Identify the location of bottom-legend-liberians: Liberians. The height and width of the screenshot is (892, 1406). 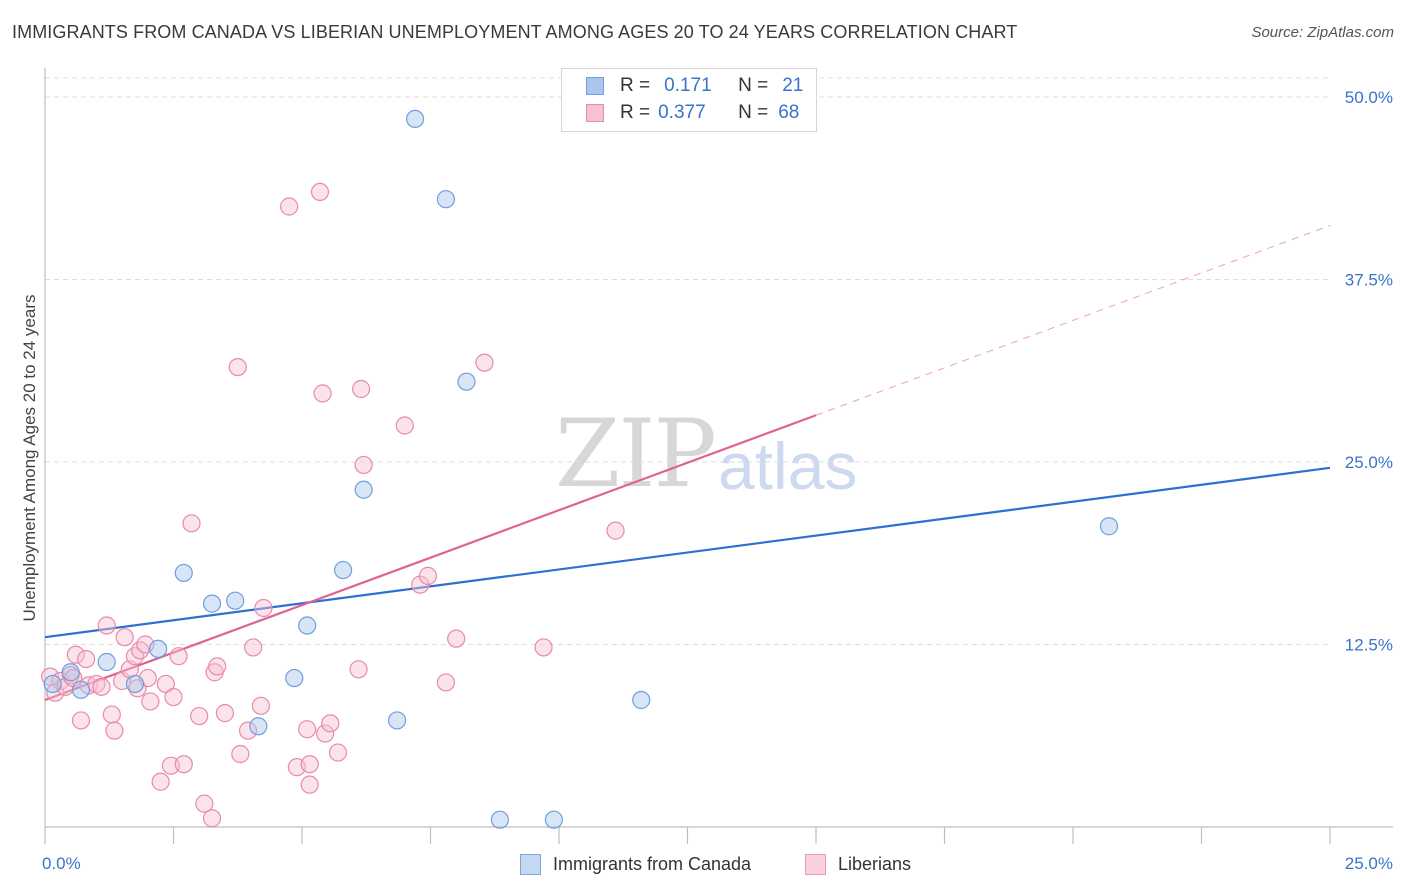
(858, 864).